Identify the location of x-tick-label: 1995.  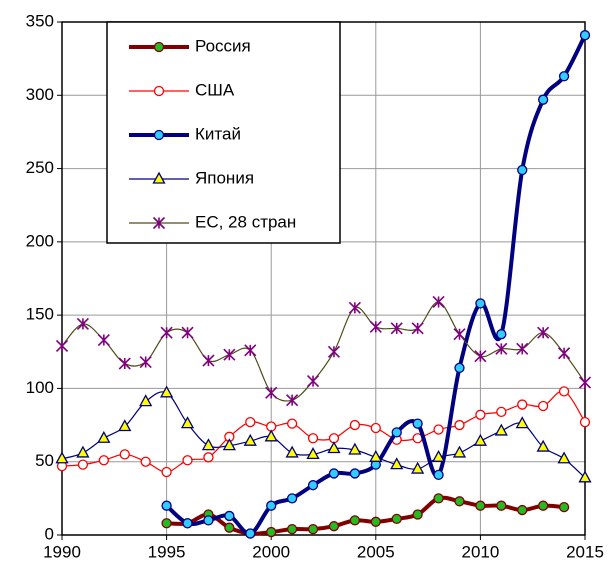
(167, 551).